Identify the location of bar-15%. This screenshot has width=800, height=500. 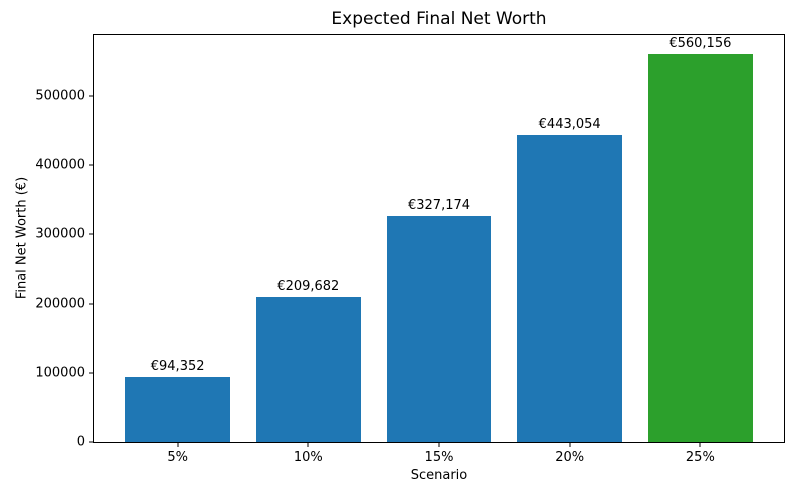
(439, 328).